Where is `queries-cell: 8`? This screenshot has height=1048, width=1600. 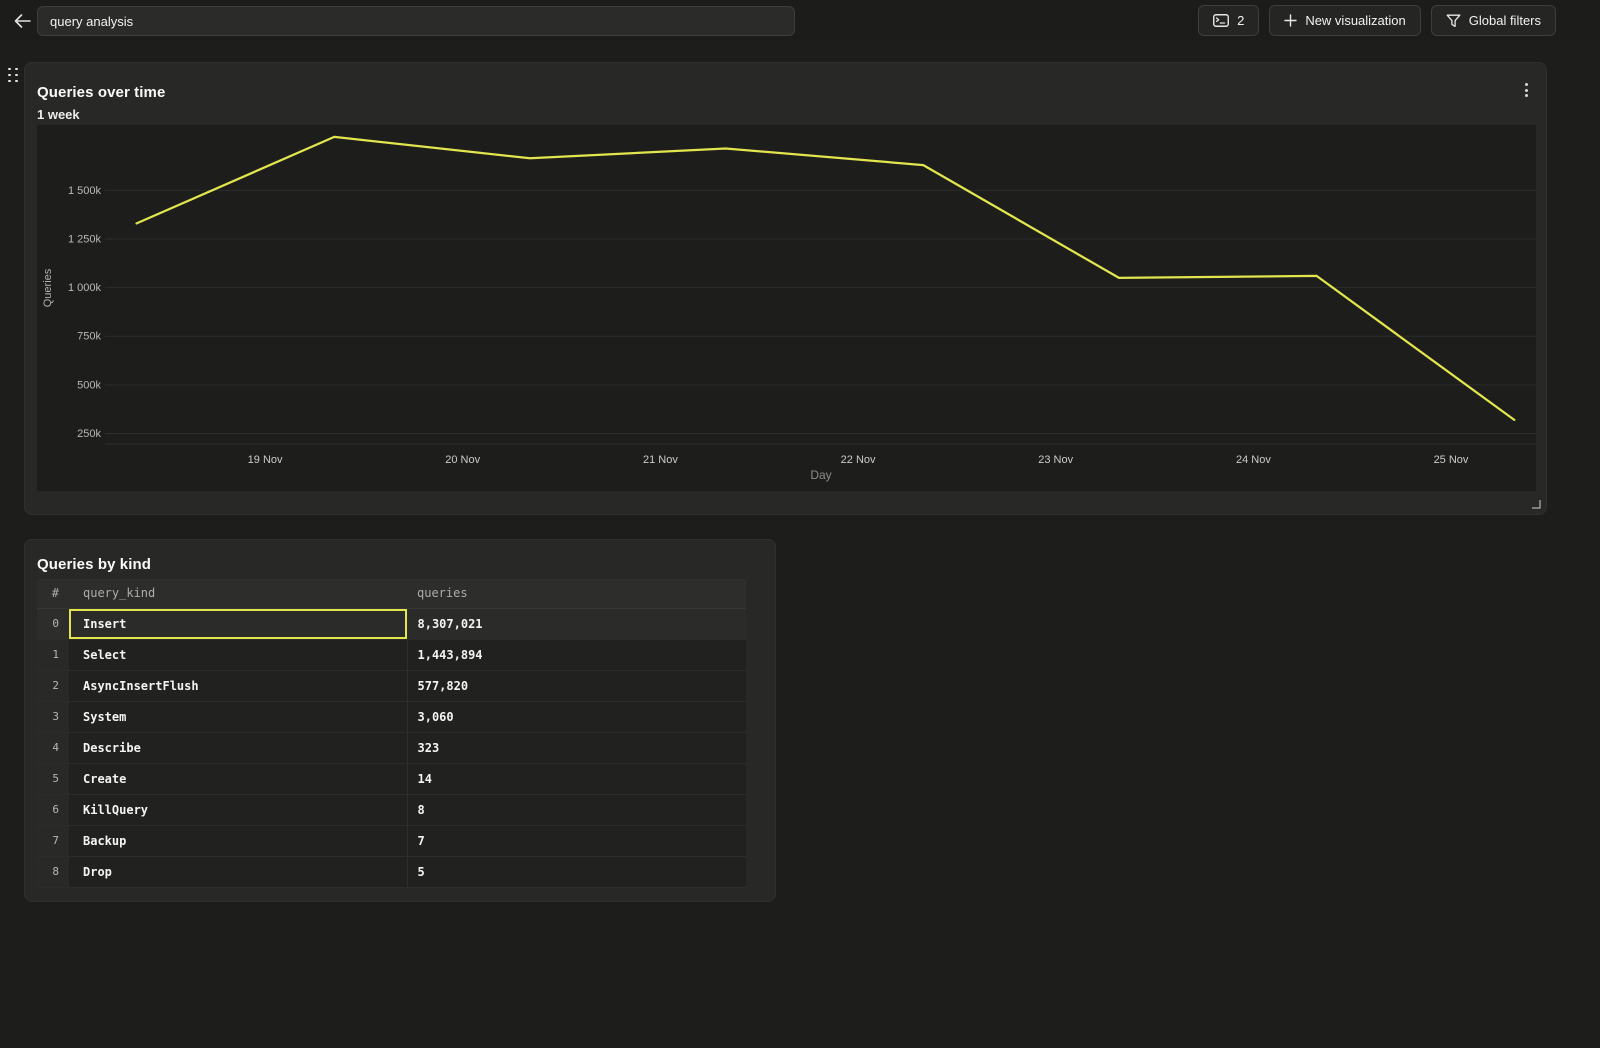 queries-cell: 8 is located at coordinates (576, 810).